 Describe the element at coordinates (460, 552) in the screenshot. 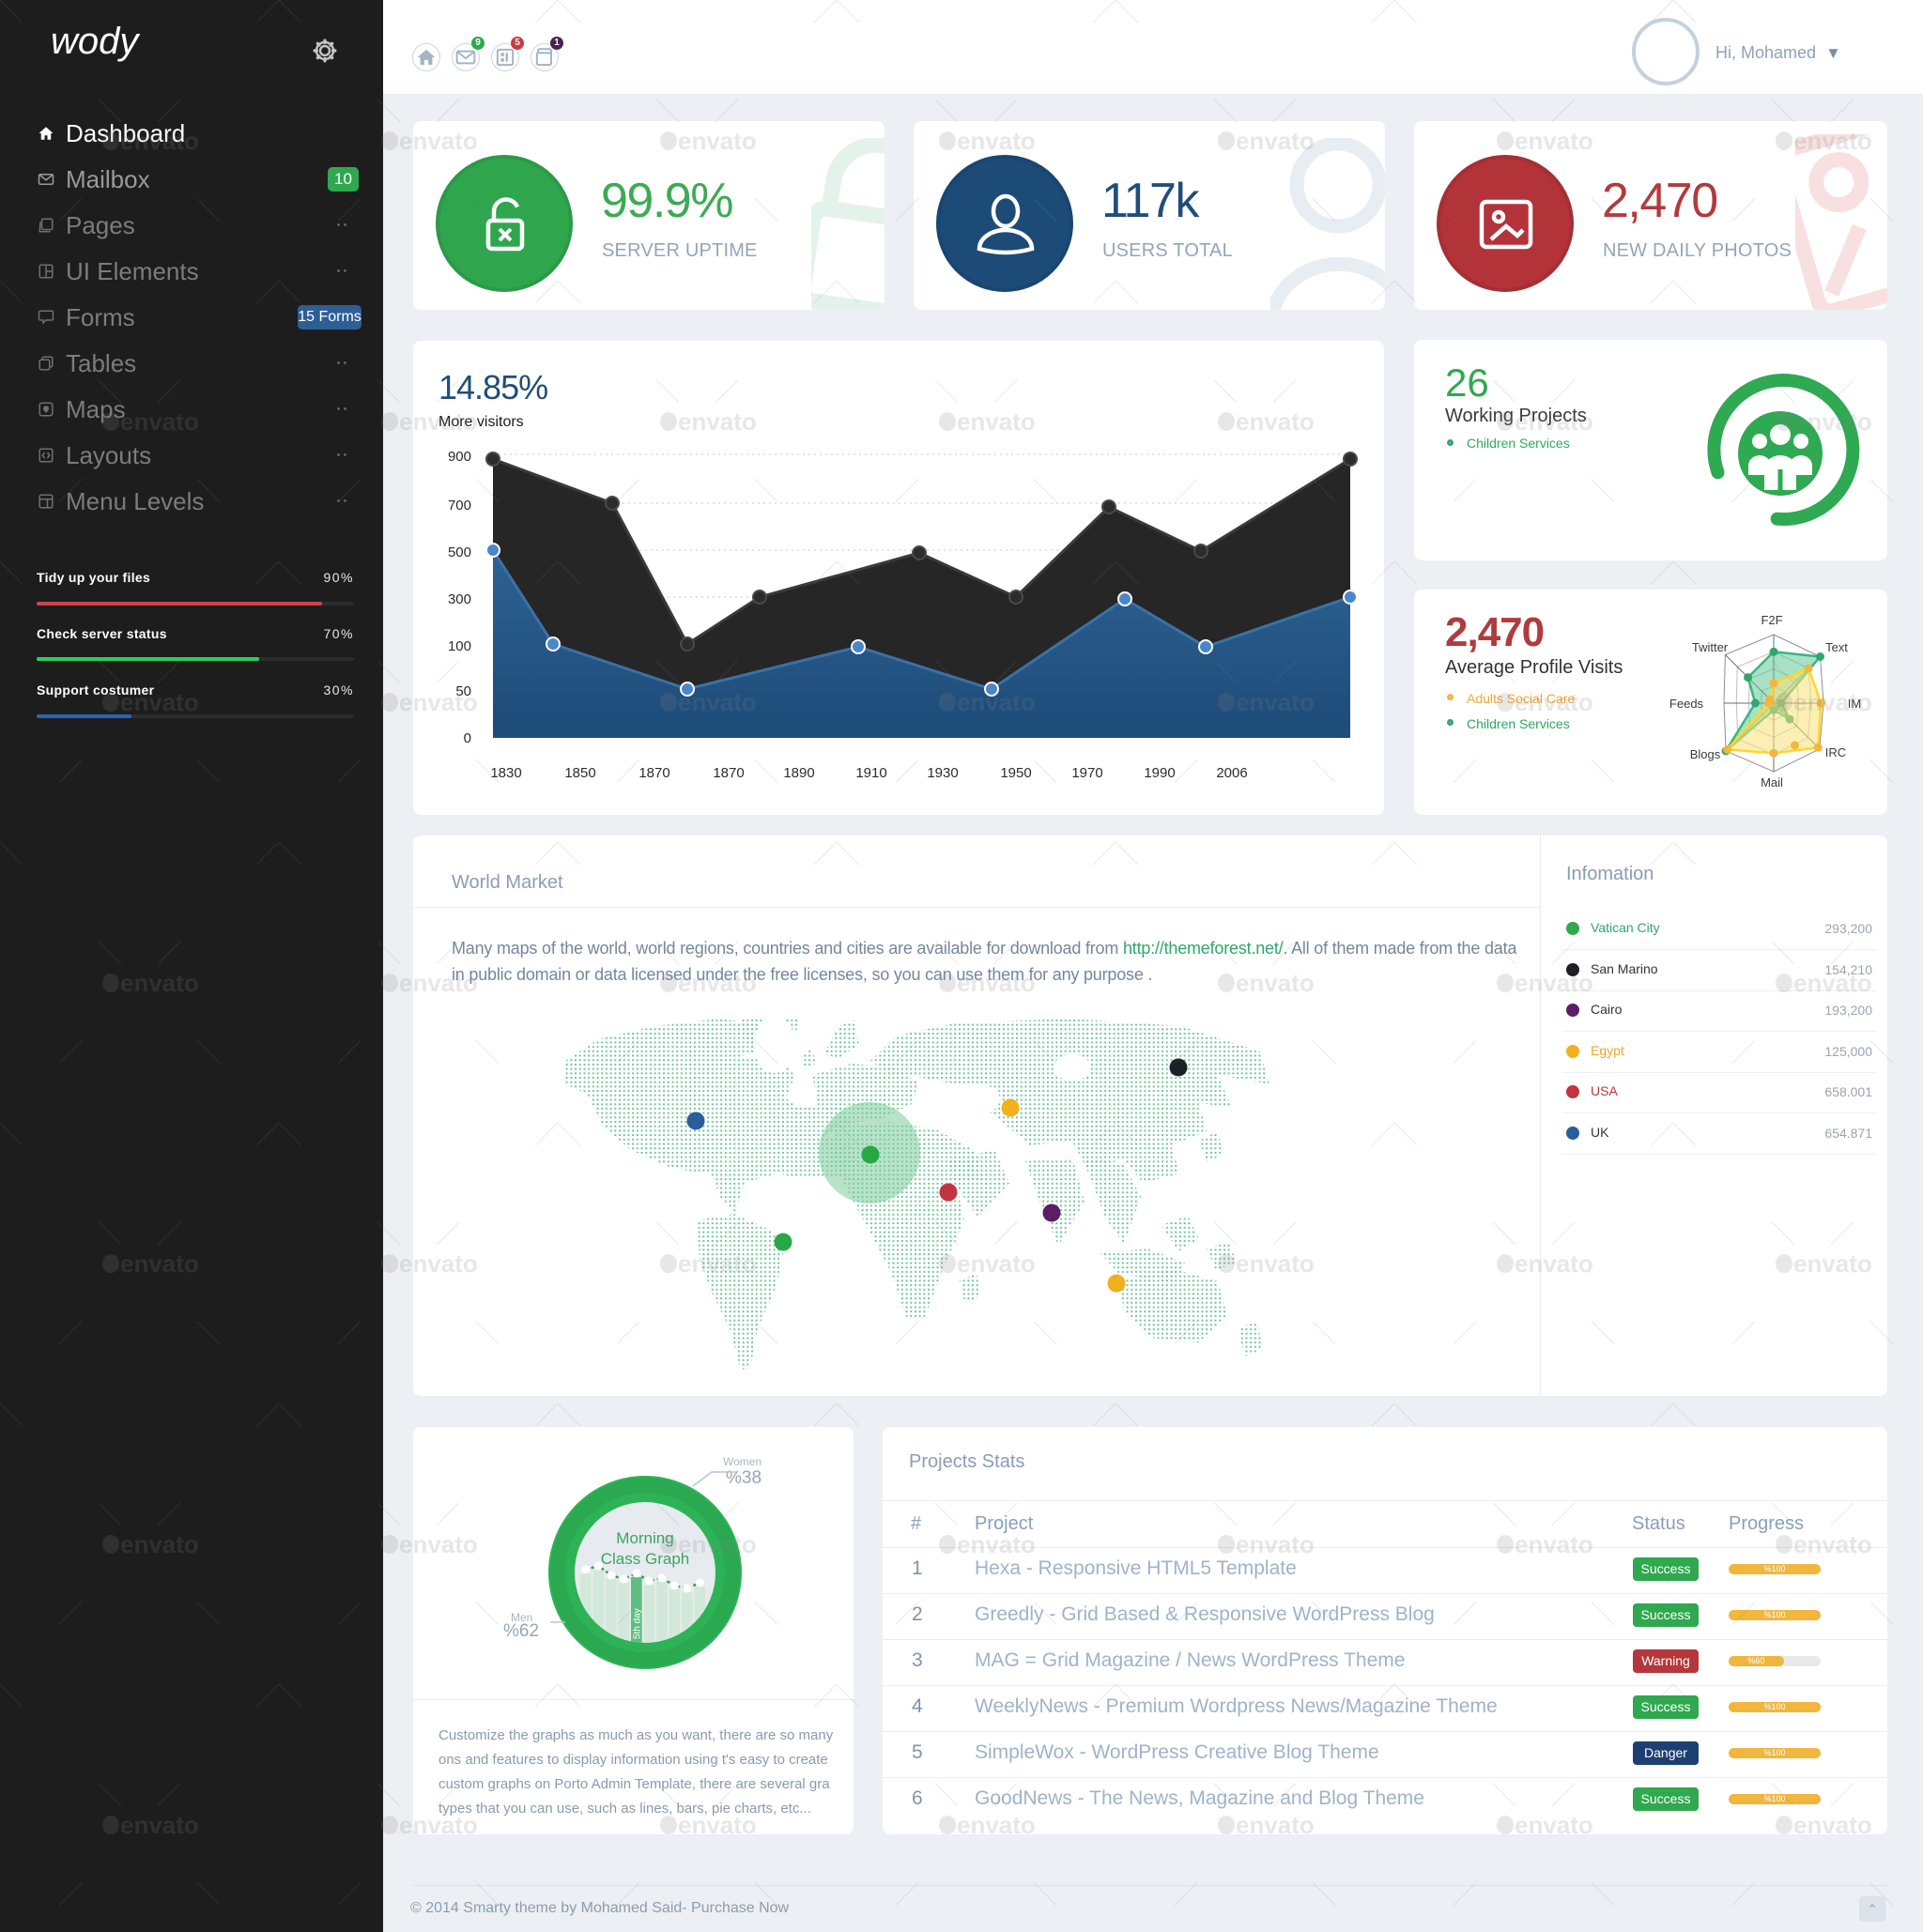

I see `svg-text: 500` at that location.